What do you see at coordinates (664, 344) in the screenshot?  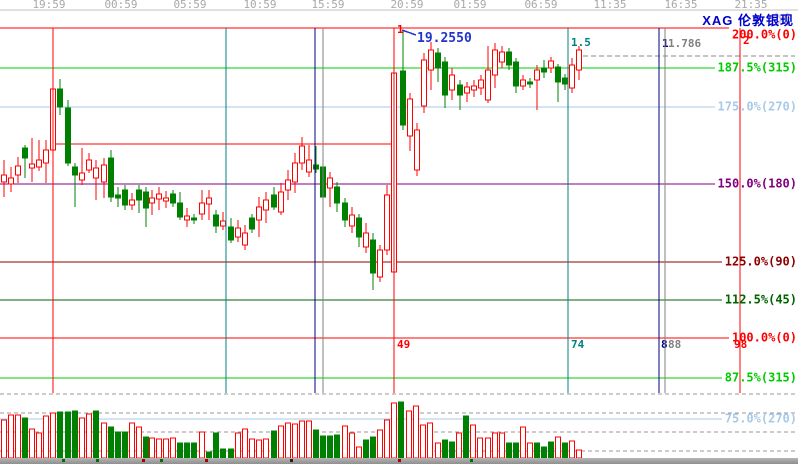 I see `fib-vline-bottom-label: 8` at bounding box center [664, 344].